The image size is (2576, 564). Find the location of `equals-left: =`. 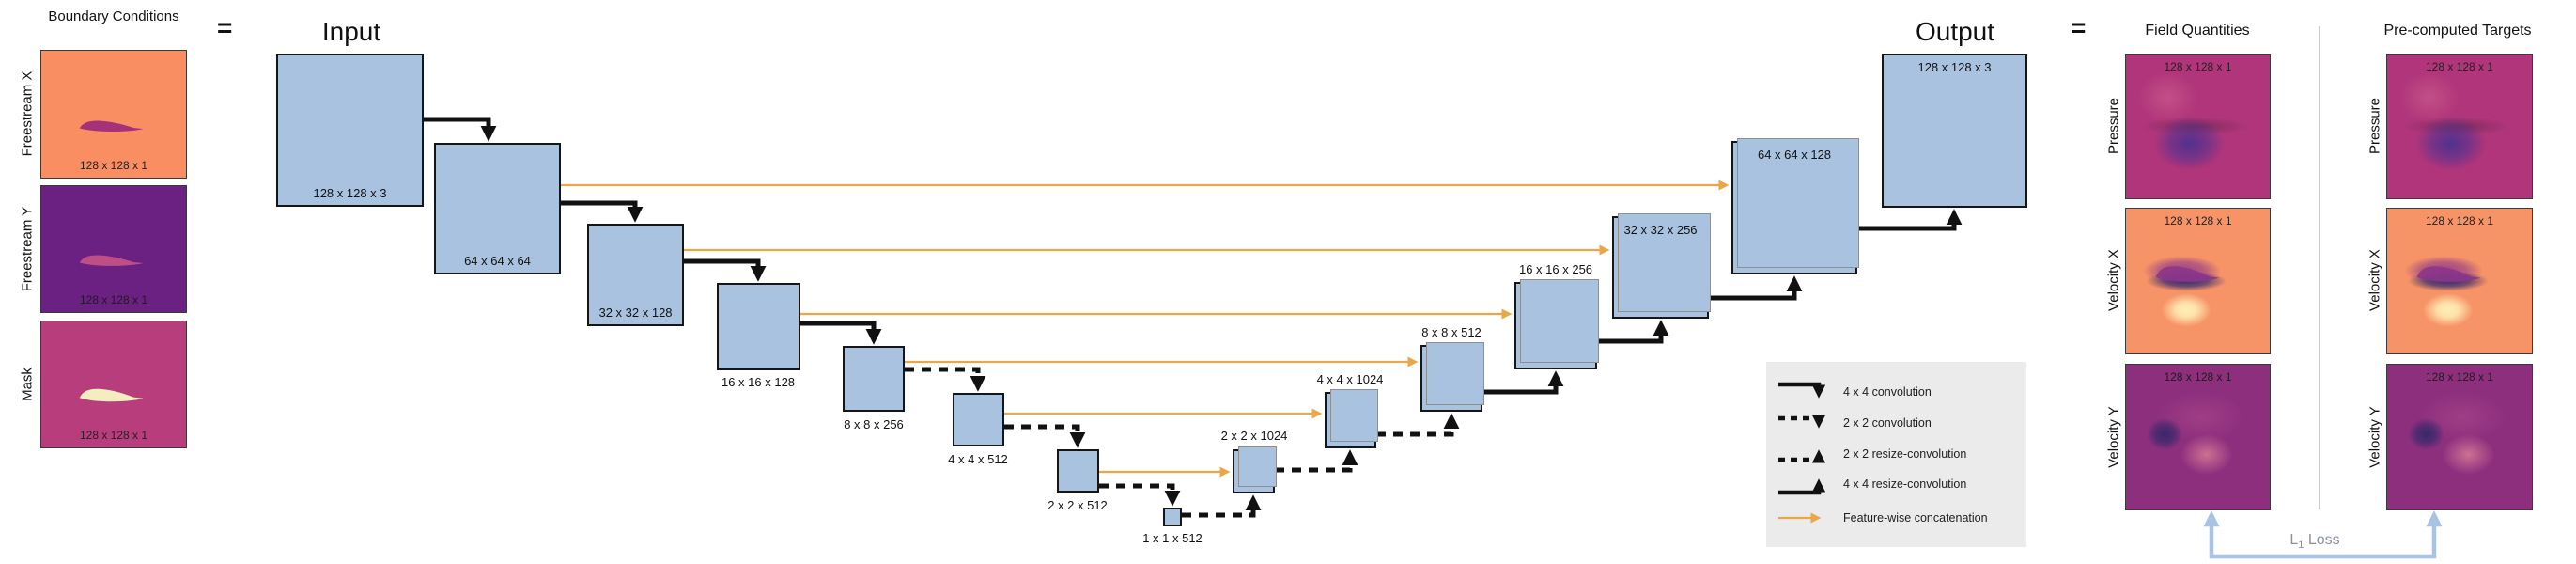

equals-left: = is located at coordinates (225, 27).